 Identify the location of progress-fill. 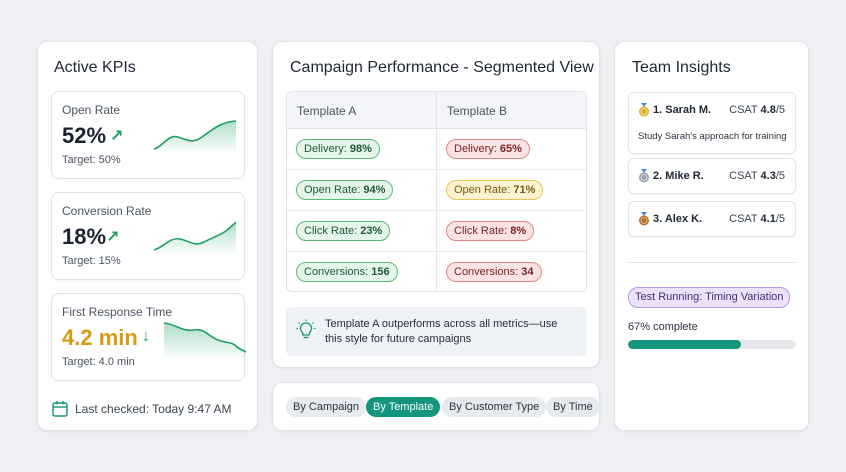
(684, 344).